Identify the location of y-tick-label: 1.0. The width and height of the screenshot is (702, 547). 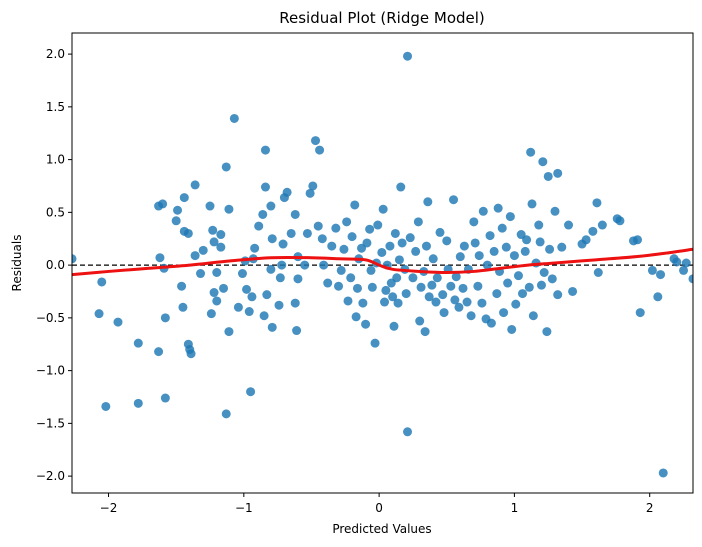
(55, 160).